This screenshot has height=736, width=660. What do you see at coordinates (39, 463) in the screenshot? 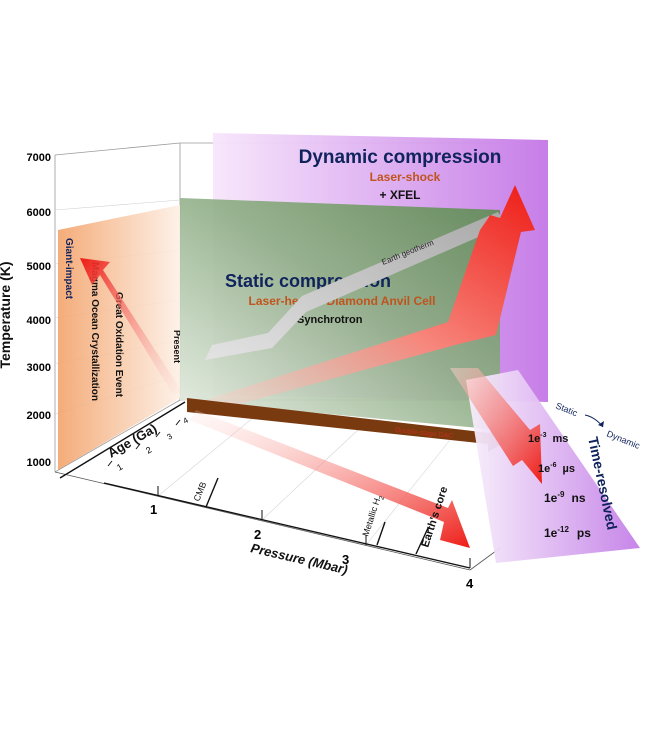
I see `temperature-tick-1000: 1000` at bounding box center [39, 463].